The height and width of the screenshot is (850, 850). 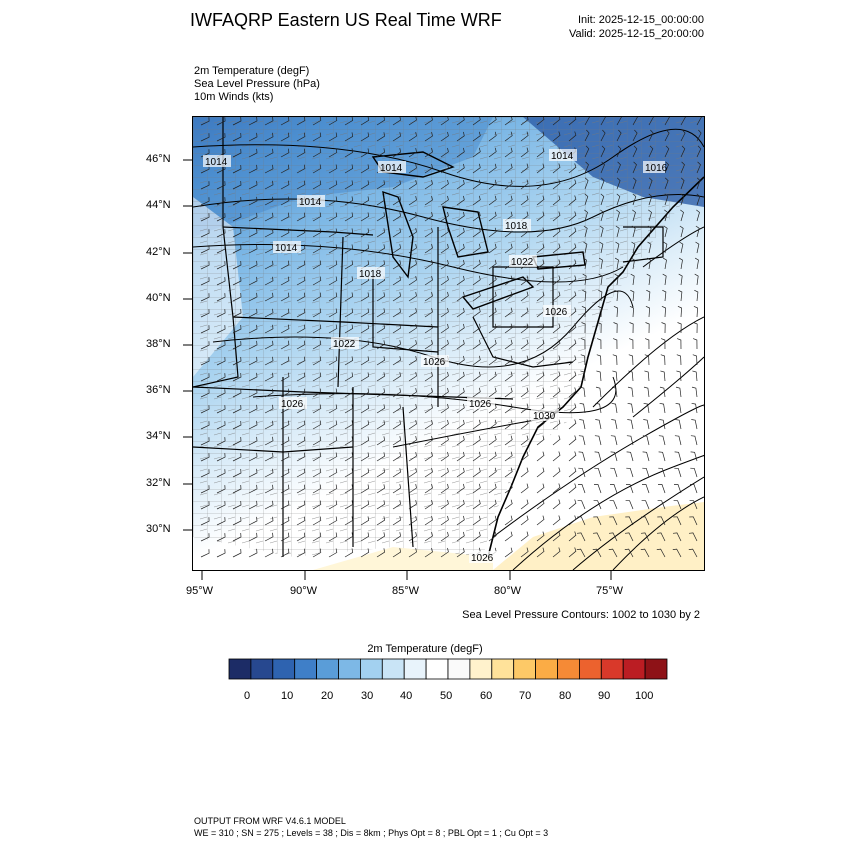 I want to click on colorbar-label: 10, so click(x=287, y=696).